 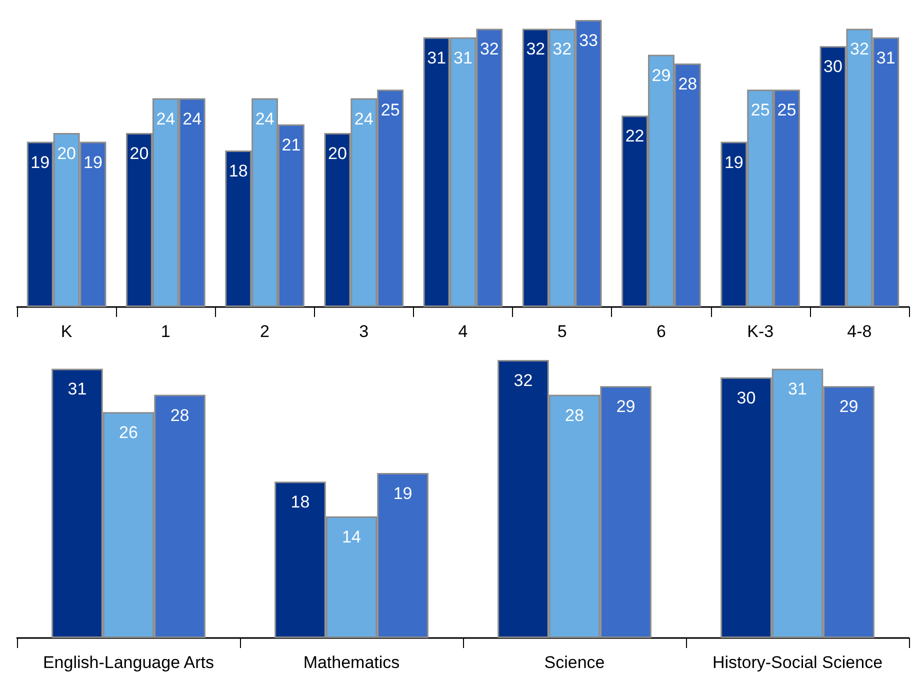 What do you see at coordinates (128, 432) in the screenshot?
I see `data-label: 26` at bounding box center [128, 432].